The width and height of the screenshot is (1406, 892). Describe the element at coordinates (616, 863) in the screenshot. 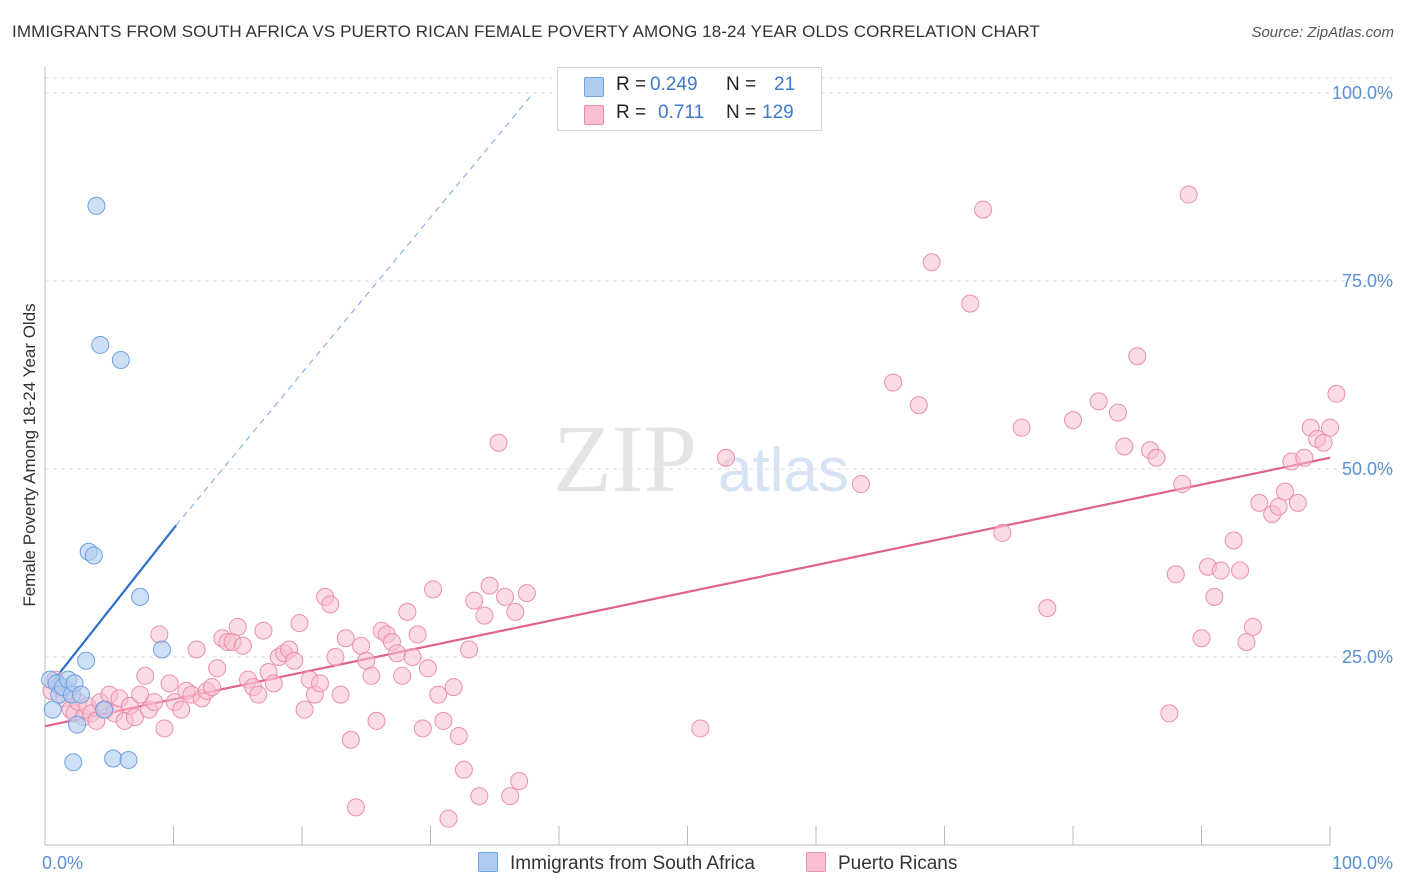

I see `bottom-legend-south-africa: Immigrants from South Africa` at that location.